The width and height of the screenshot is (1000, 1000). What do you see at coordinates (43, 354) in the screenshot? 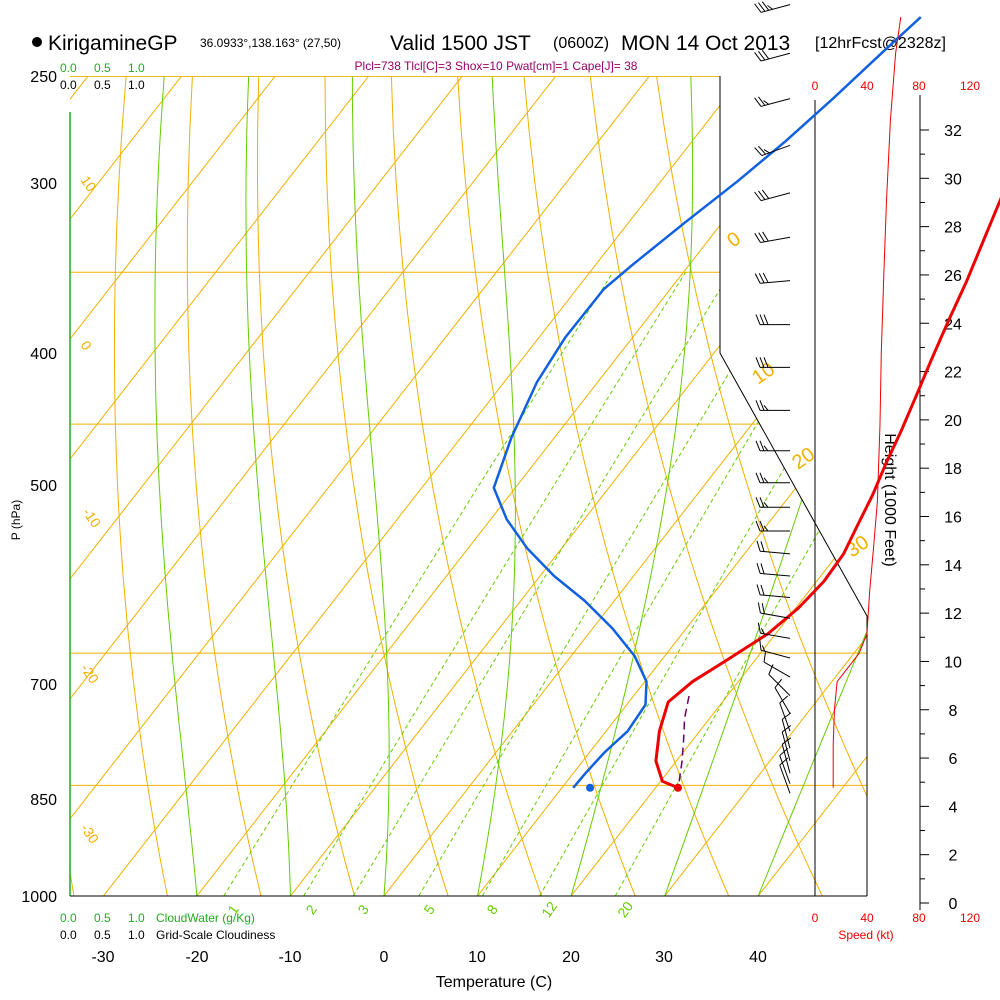
I see `p-tick-400: 400` at bounding box center [43, 354].